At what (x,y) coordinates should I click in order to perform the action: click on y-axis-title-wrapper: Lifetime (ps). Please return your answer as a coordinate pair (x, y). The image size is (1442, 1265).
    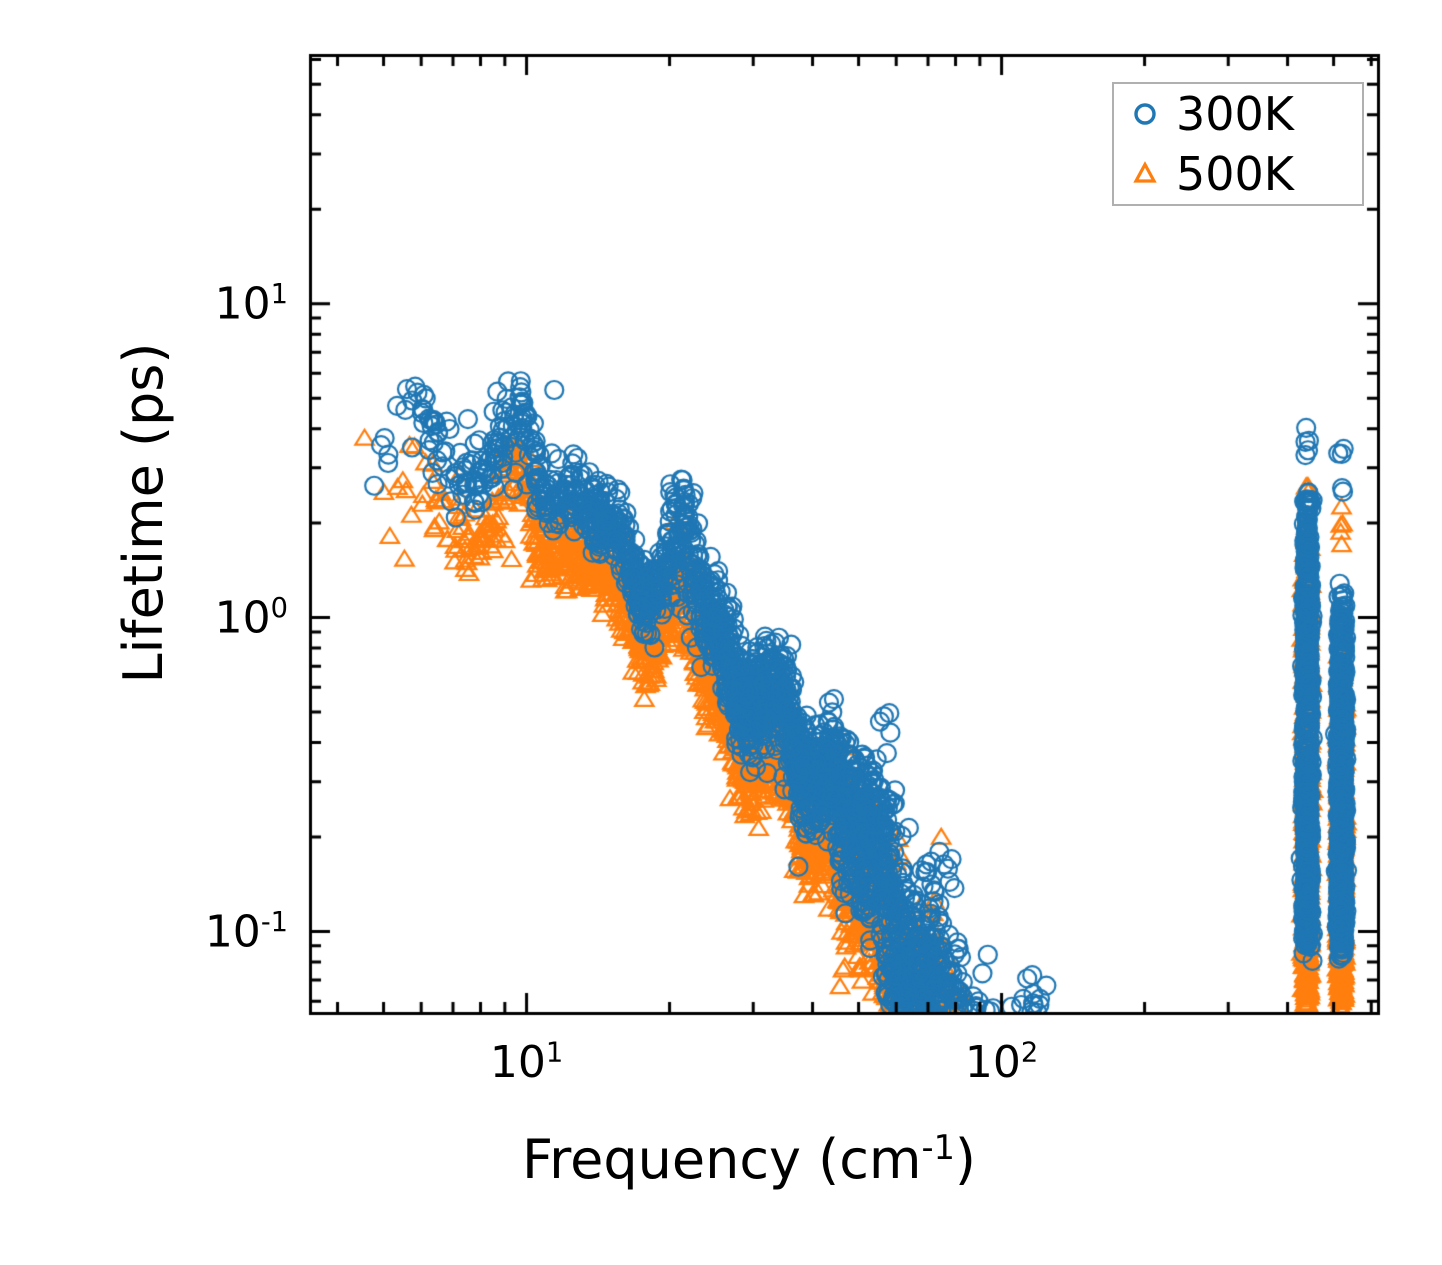
    Looking at the image, I should click on (144, 524).